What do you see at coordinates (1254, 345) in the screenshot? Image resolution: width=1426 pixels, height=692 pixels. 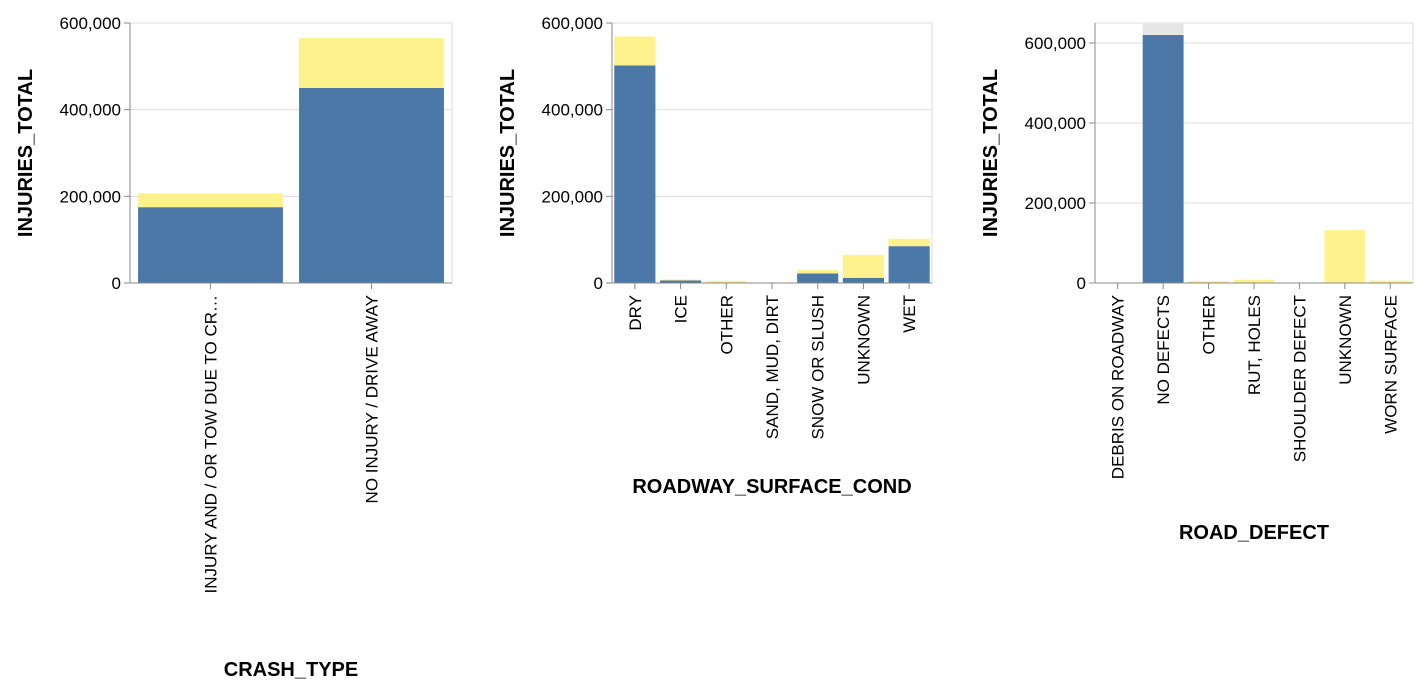 I see `x-tick-label: RUT, HOLES` at bounding box center [1254, 345].